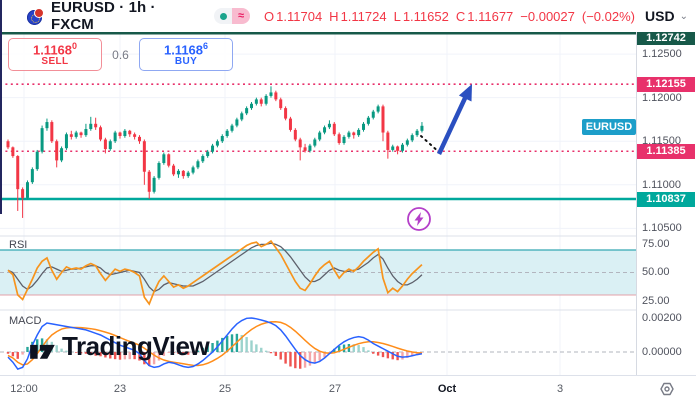 Image resolution: width=696 pixels, height=404 pixels. Describe the element at coordinates (666, 151) in the screenshot. I see `price-level-badge-1.11385: 1.11385` at that location.